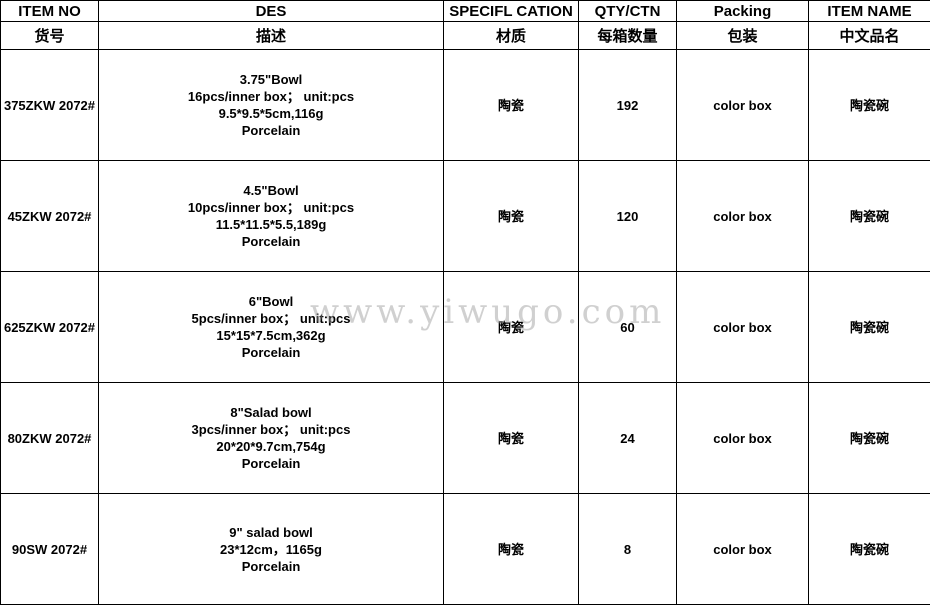 The width and height of the screenshot is (930, 610). I want to click on header-item-name: ITEM NAME, so click(869, 11).